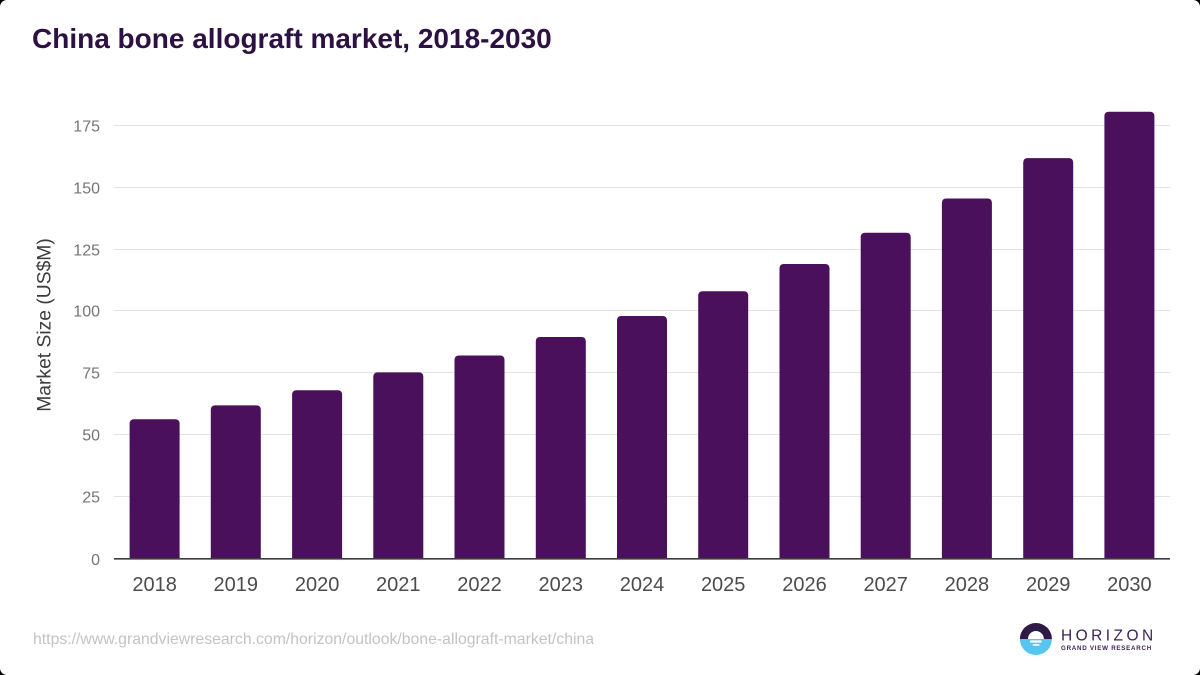 This screenshot has height=675, width=1200. I want to click on svg-text: 2020, so click(317, 585).